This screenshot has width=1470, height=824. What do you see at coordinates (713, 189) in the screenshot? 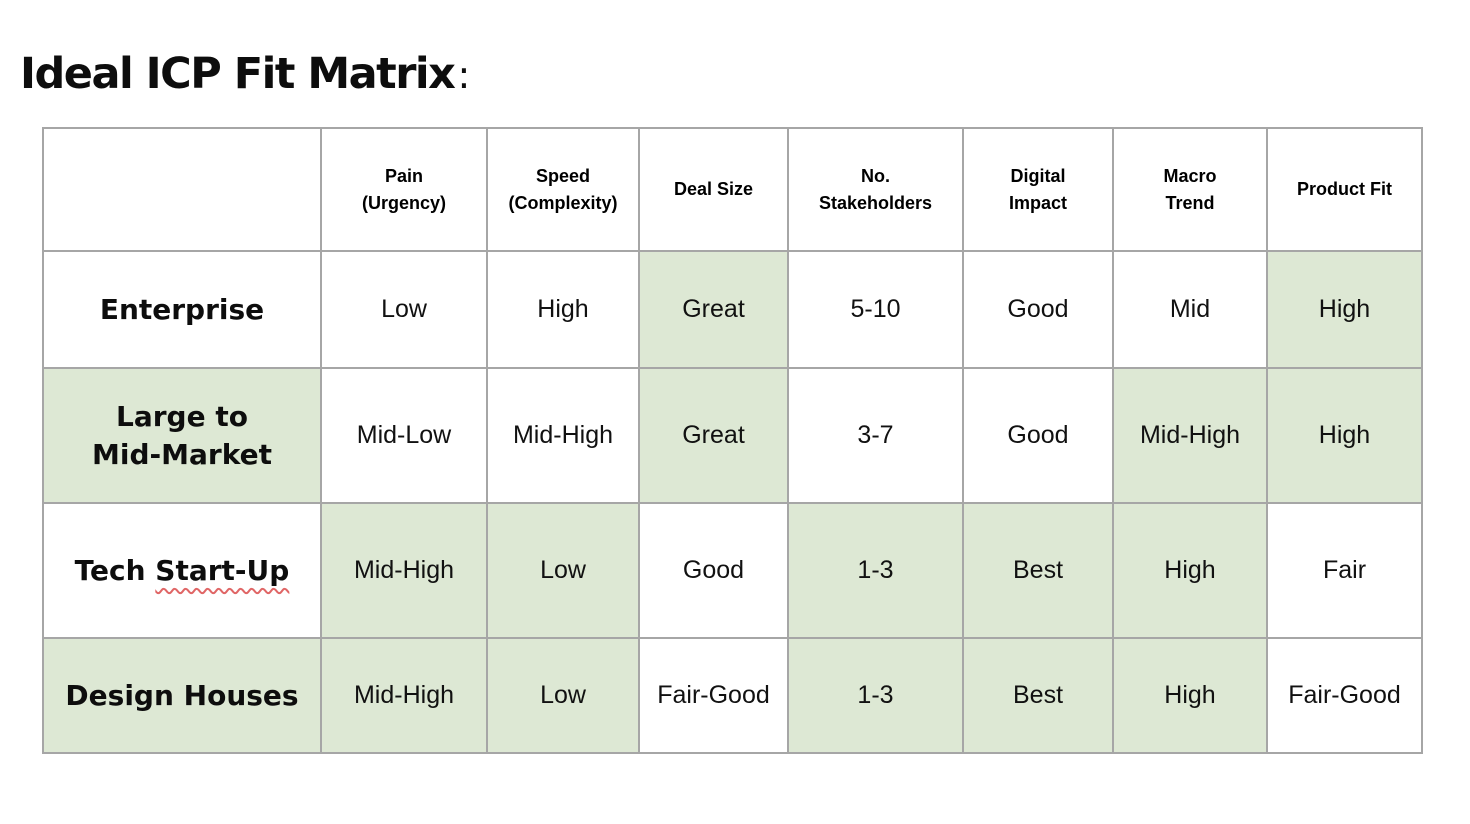
I see `column-header: Deal Size` at bounding box center [713, 189].